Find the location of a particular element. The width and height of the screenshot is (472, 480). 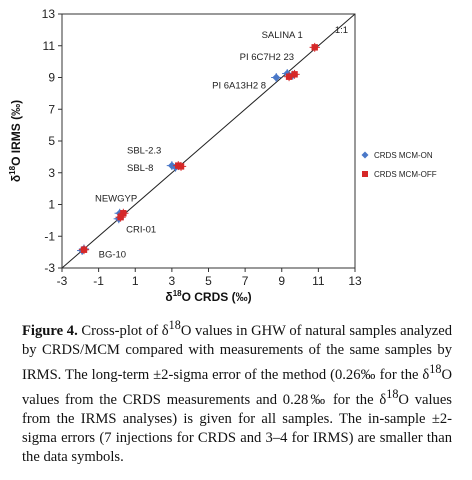

x-tick-label: 13 is located at coordinates (355, 281).